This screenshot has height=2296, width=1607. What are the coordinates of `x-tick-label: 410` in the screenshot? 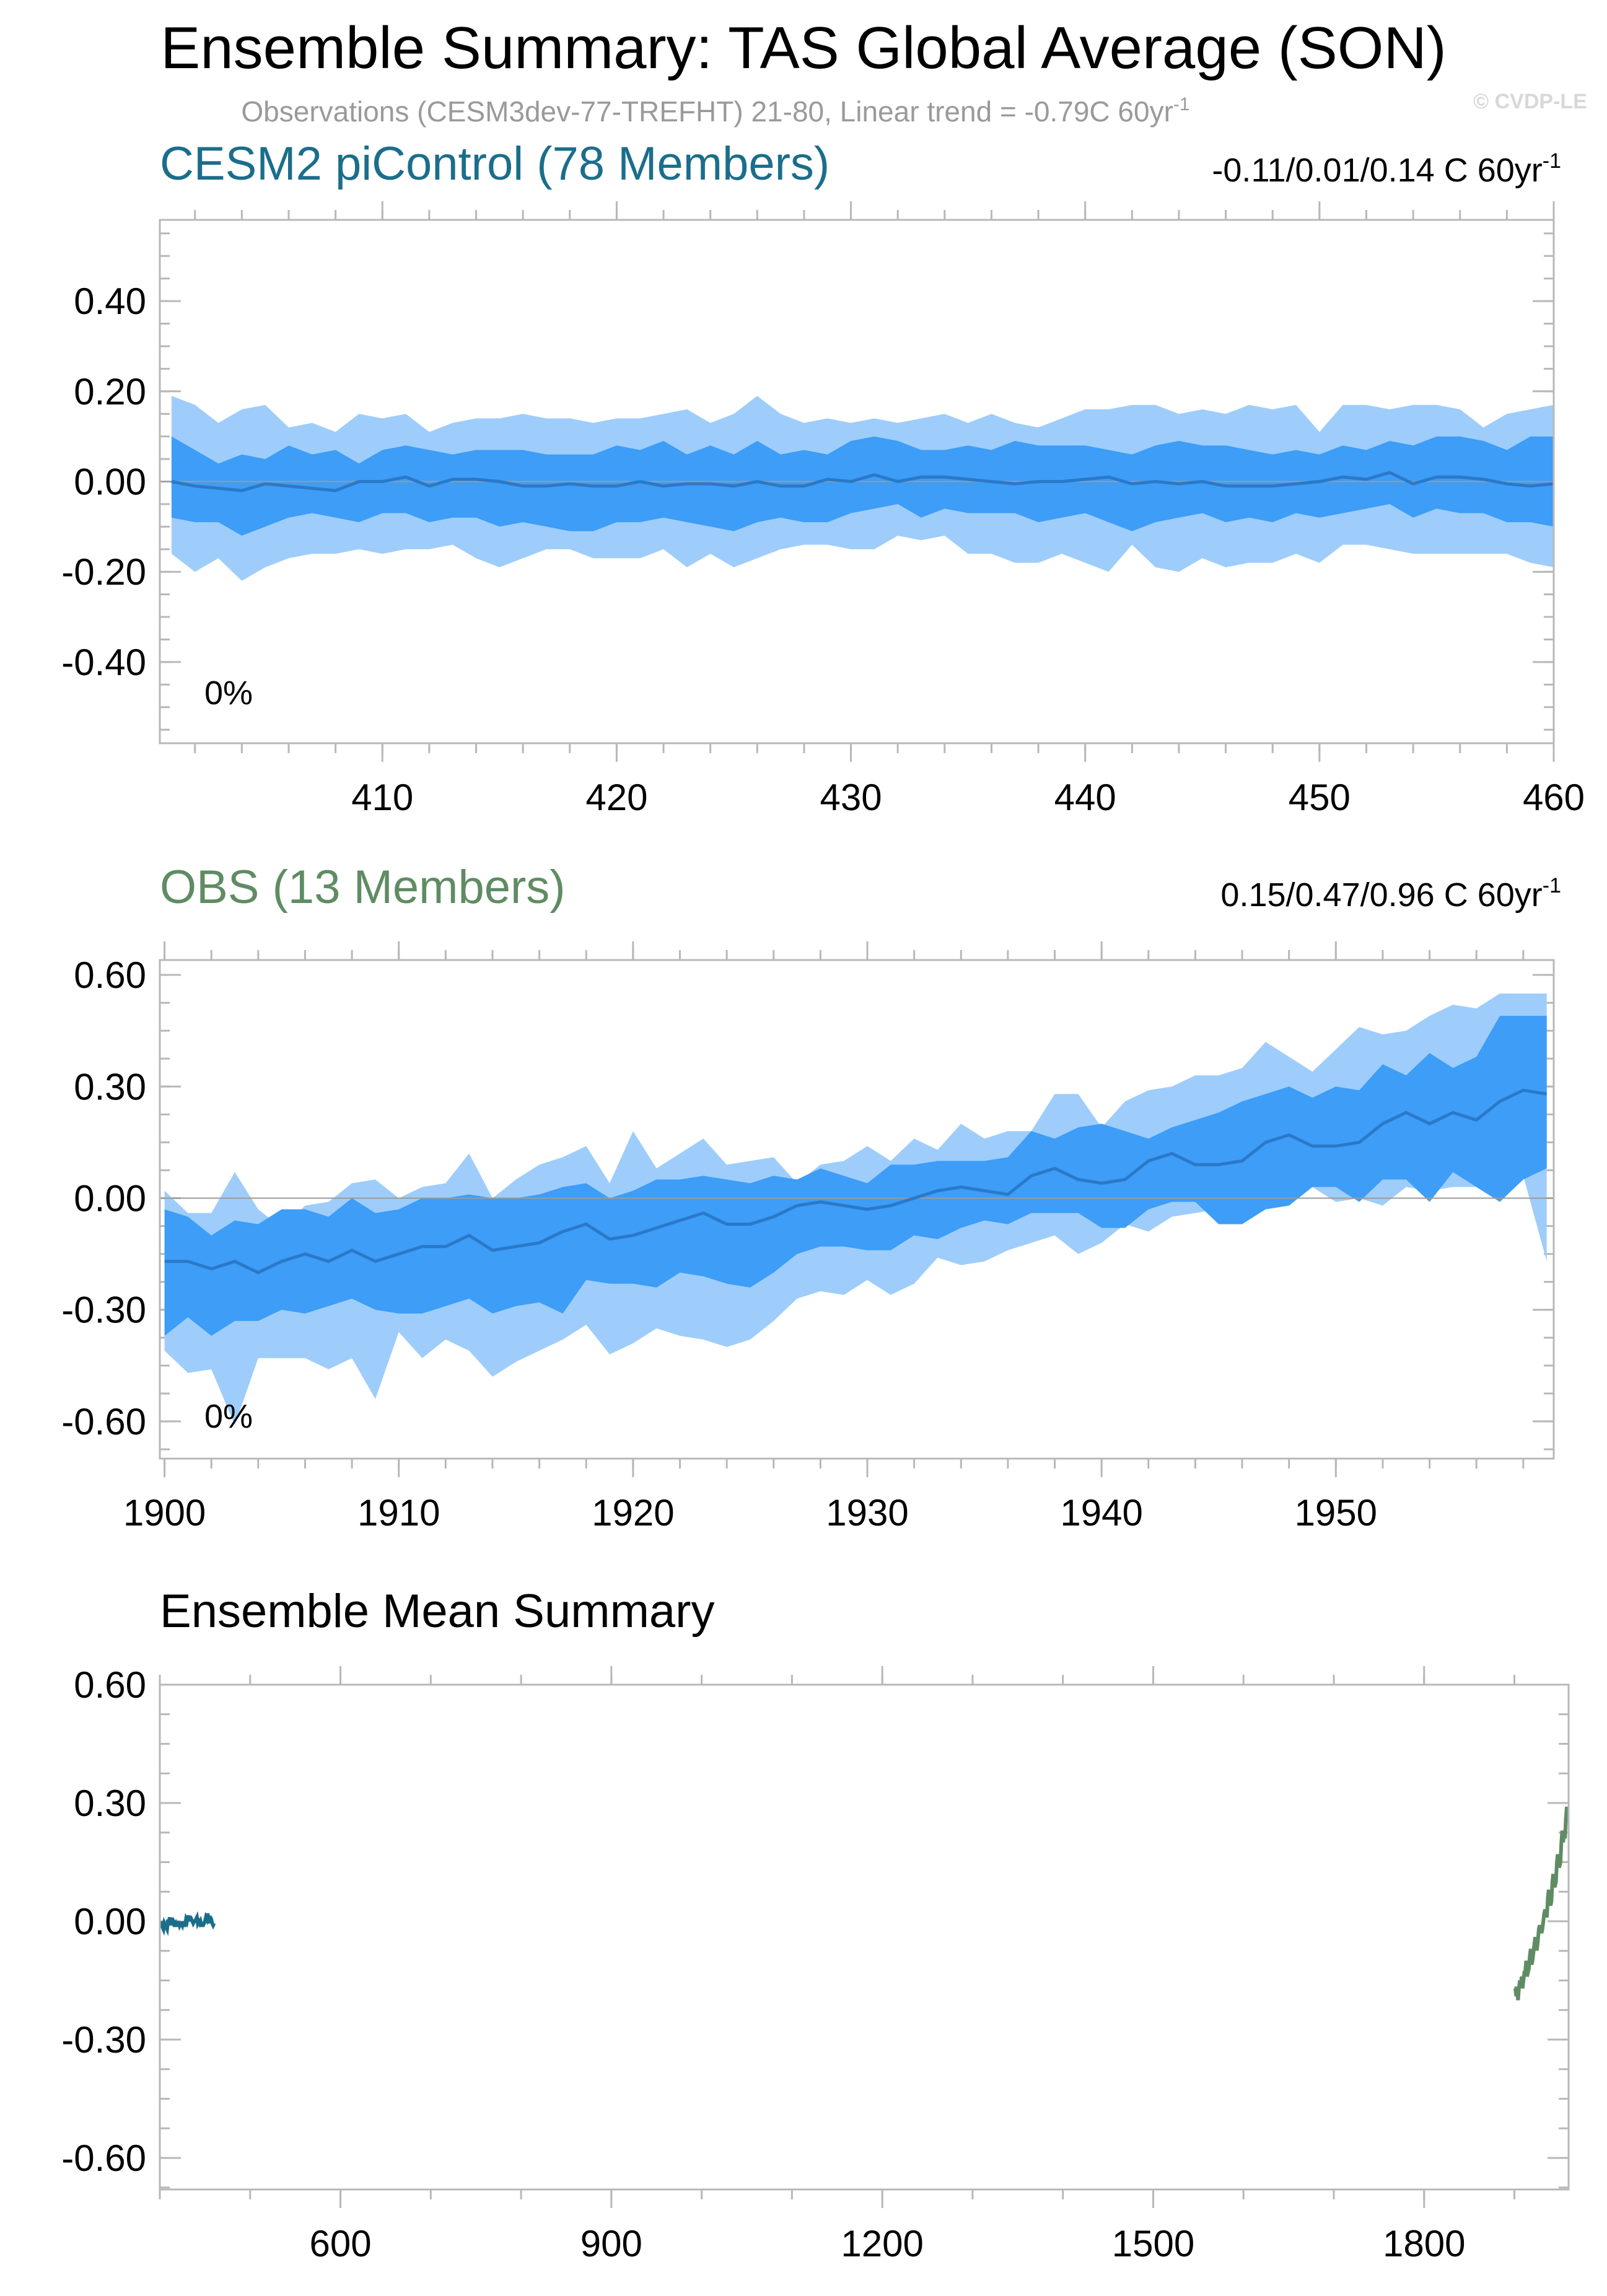 It's located at (382, 797).